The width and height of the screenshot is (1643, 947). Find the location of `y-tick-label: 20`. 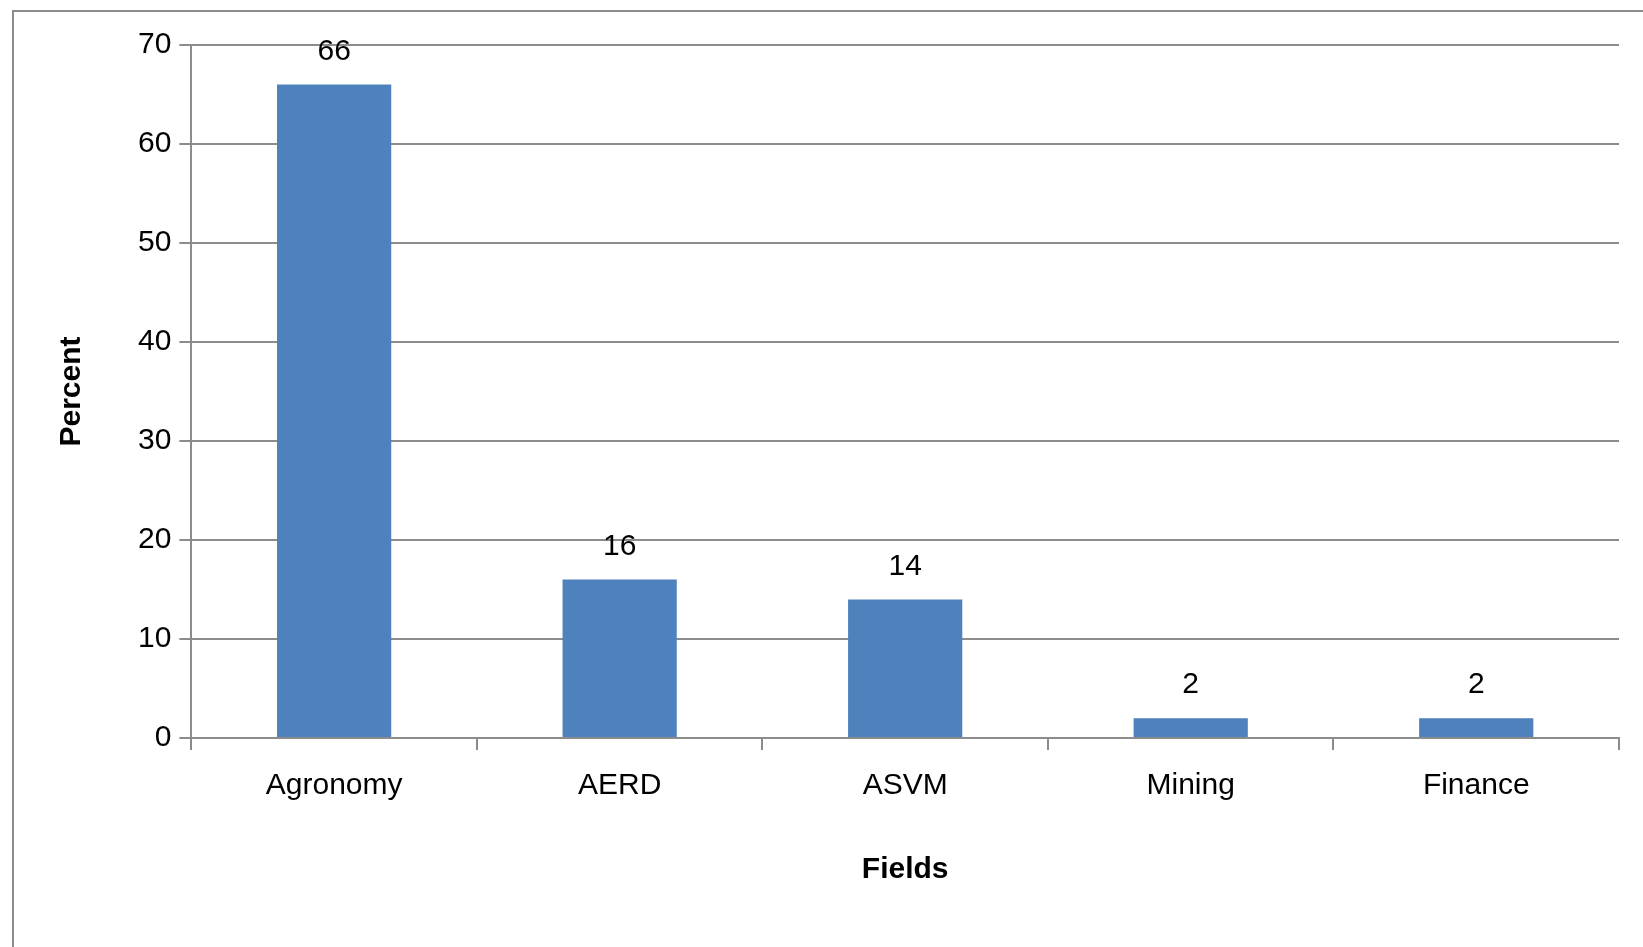

y-tick-label: 20 is located at coordinates (154, 538).